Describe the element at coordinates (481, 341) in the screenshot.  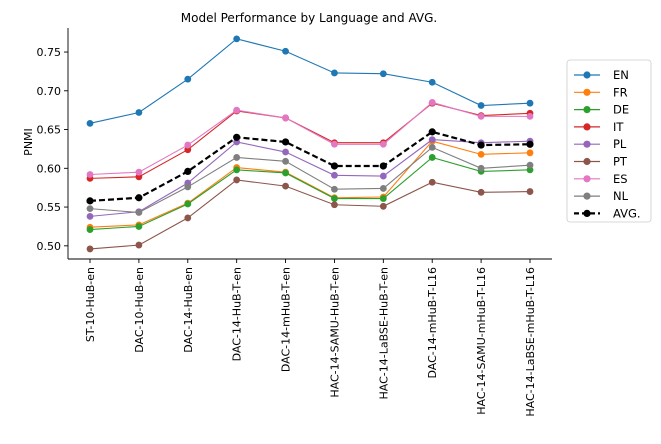
I see `x-tick-label: HAC-14-SAMU-mHuB-T-L16` at that location.